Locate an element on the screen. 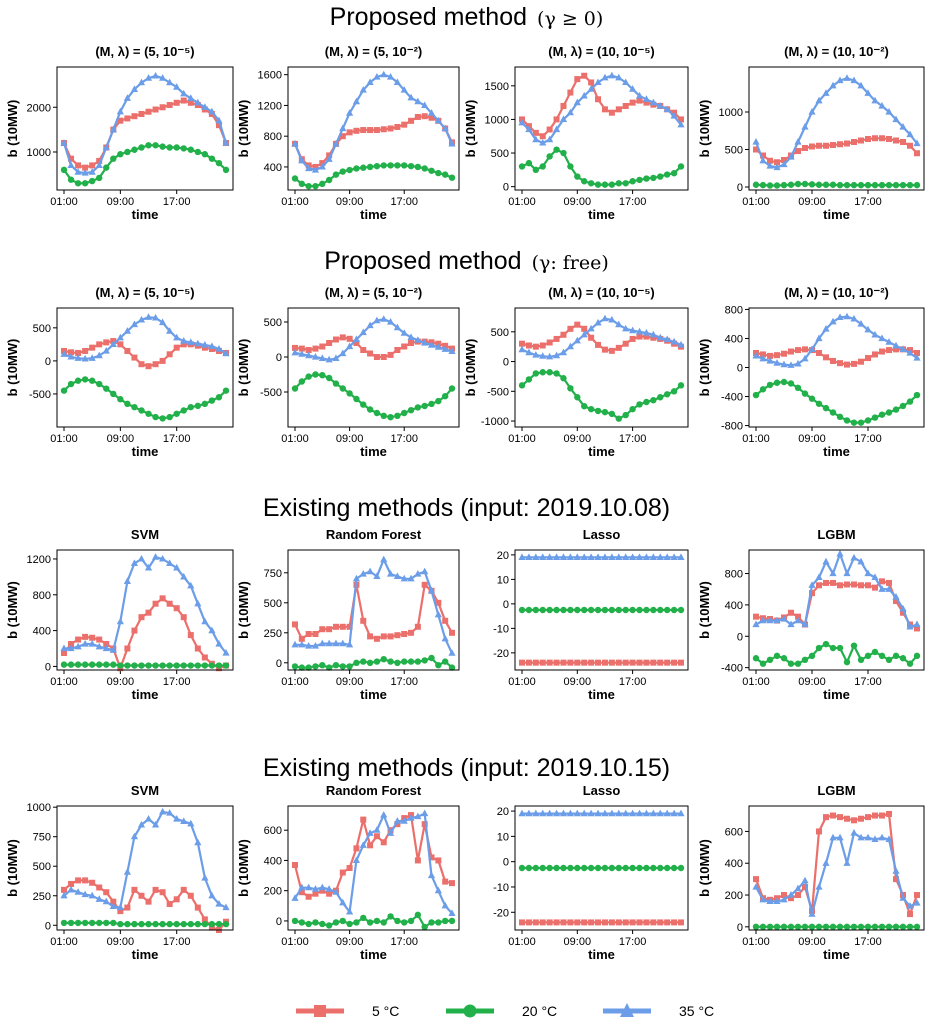 The image size is (933, 1024). y-axis-label: b (10MW) is located at coordinates (704, 129).